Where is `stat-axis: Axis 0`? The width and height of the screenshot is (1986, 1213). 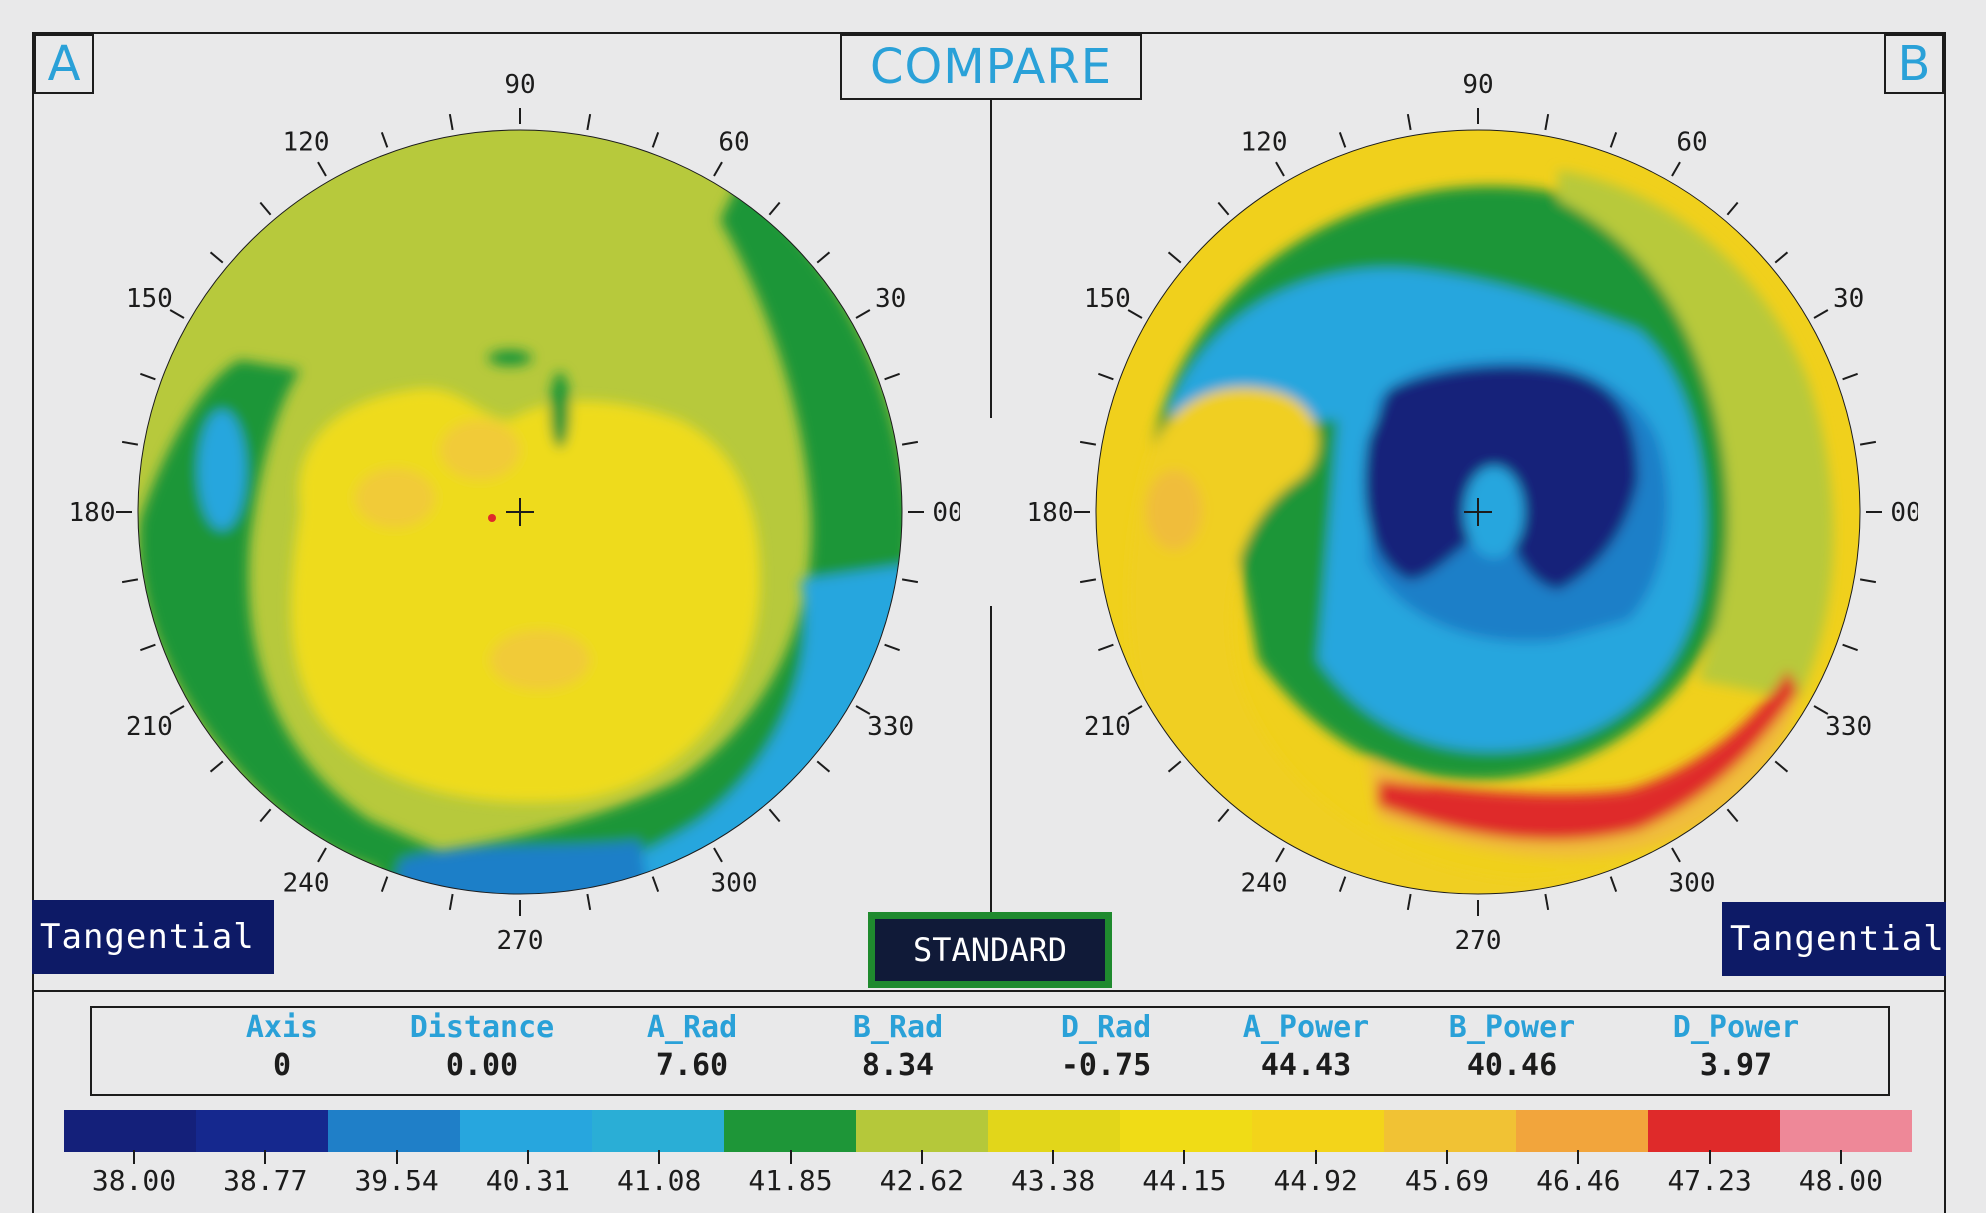
stat-axis: Axis 0 is located at coordinates (282, 1046).